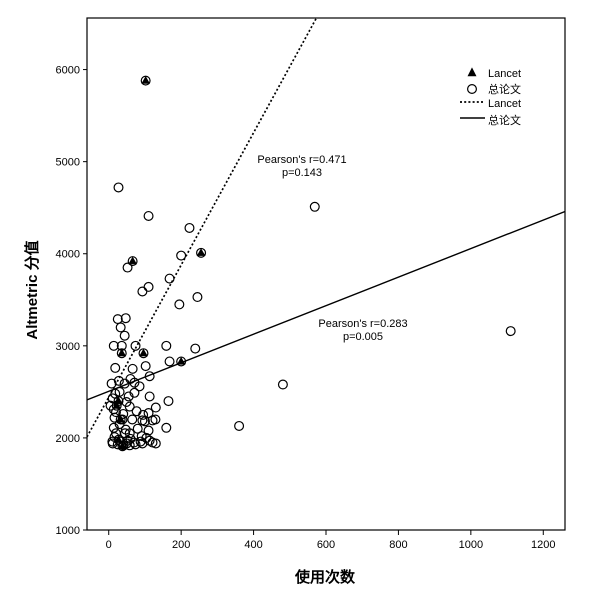 This screenshot has height=601, width=590. I want to click on x-tick-label: 1200, so click(543, 545).